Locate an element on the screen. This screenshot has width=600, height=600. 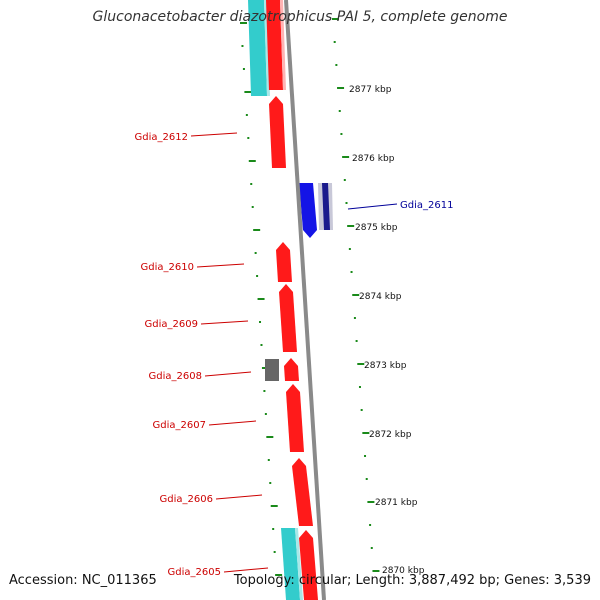
gene-label-gdia-2605: Gdia_2605 is located at coordinates (194, 572).